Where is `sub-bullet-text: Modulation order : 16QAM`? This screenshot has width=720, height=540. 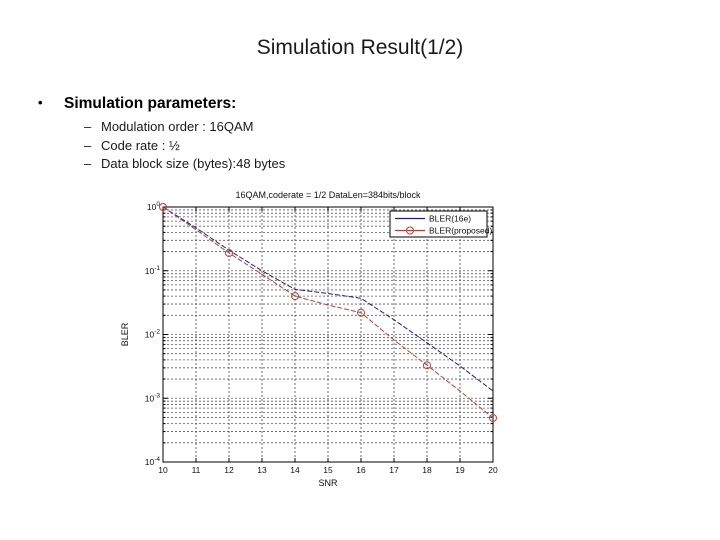
sub-bullet-text: Modulation order : 16QAM is located at coordinates (177, 126).